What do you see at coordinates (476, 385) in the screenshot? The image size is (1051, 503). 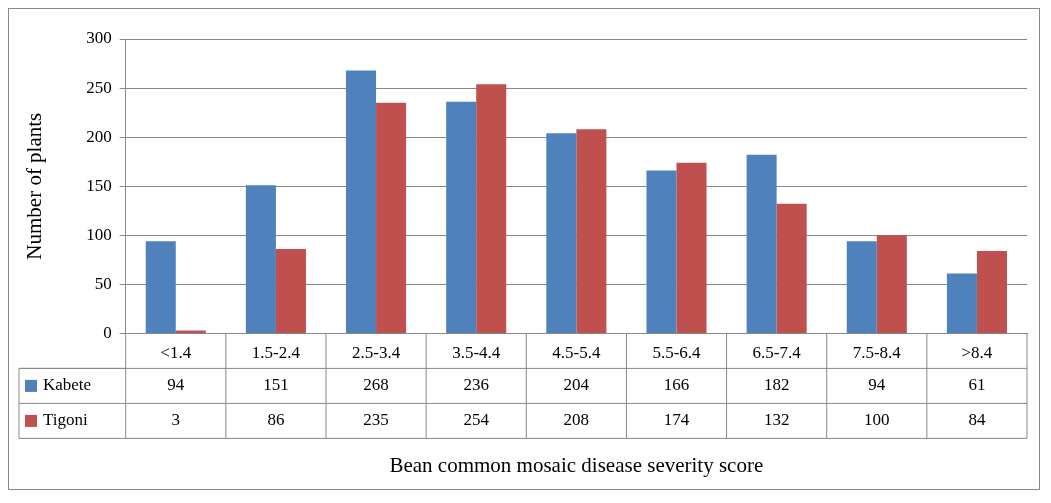 I see `data-label: 236` at bounding box center [476, 385].